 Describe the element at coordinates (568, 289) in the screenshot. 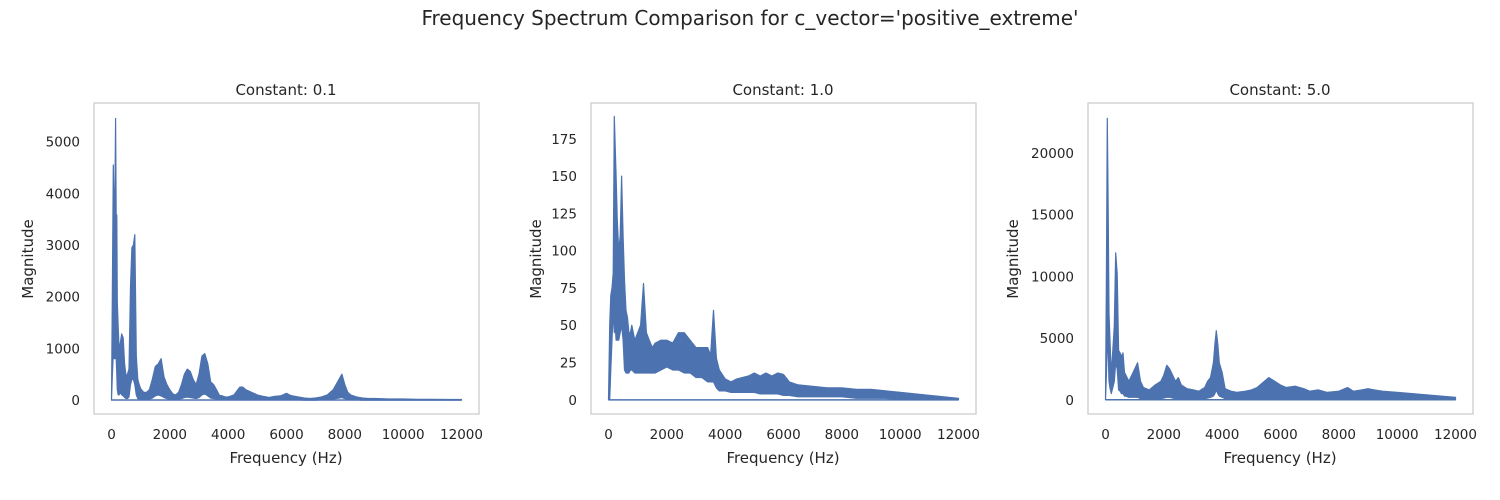

I see `y-tick-label: 75` at that location.